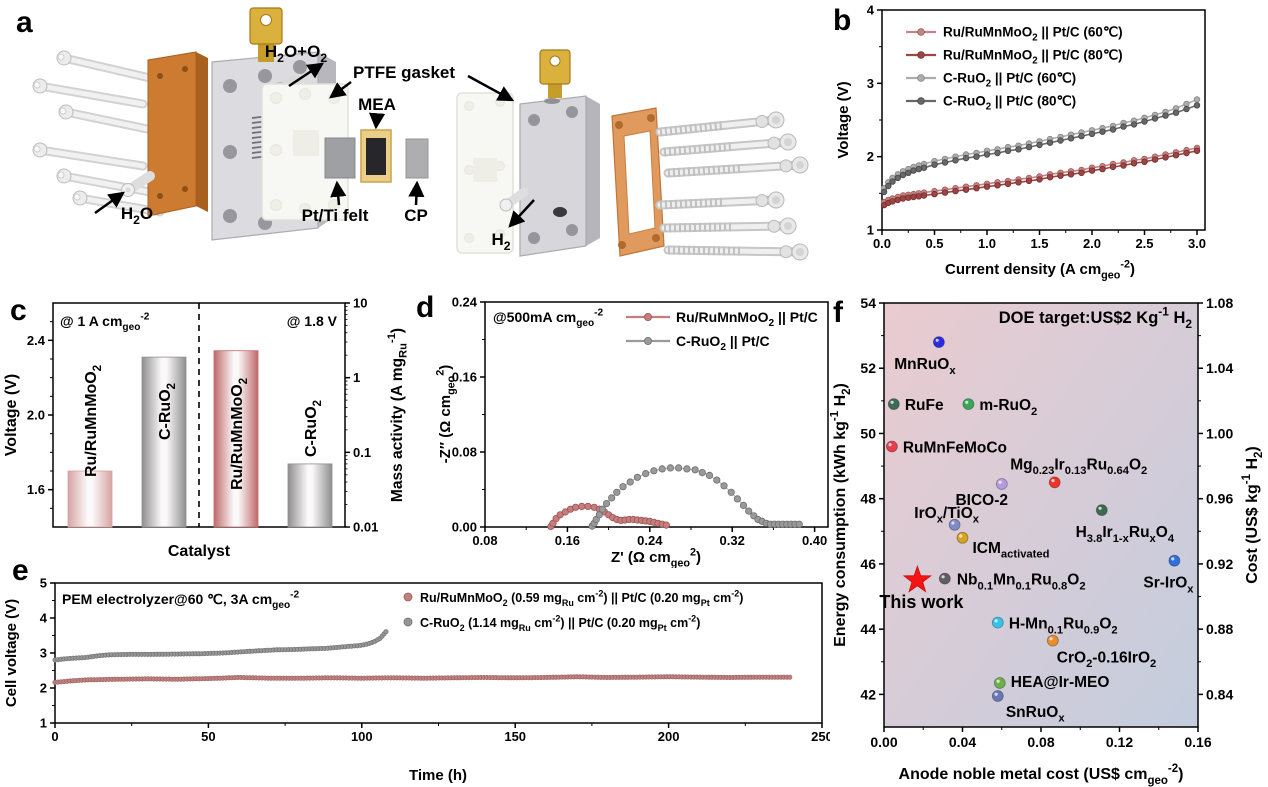  Describe the element at coordinates (464, 377) in the screenshot. I see `y-tick-label: 0.16` at that location.